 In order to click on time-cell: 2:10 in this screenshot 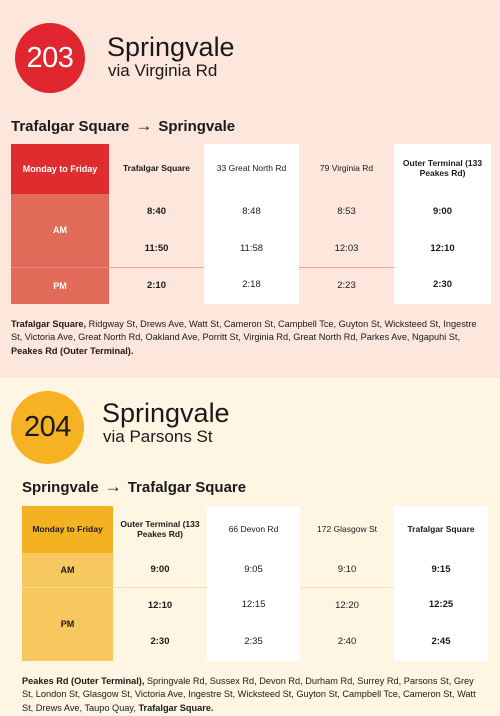, I will do `click(156, 285)`.